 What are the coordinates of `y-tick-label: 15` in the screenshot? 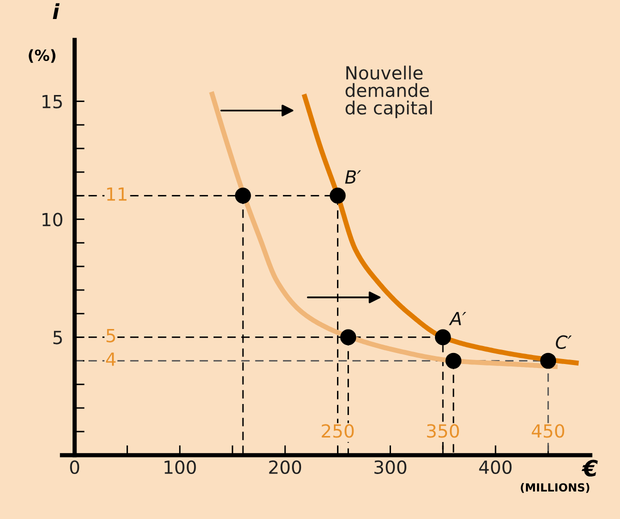 It's located at (52, 101).